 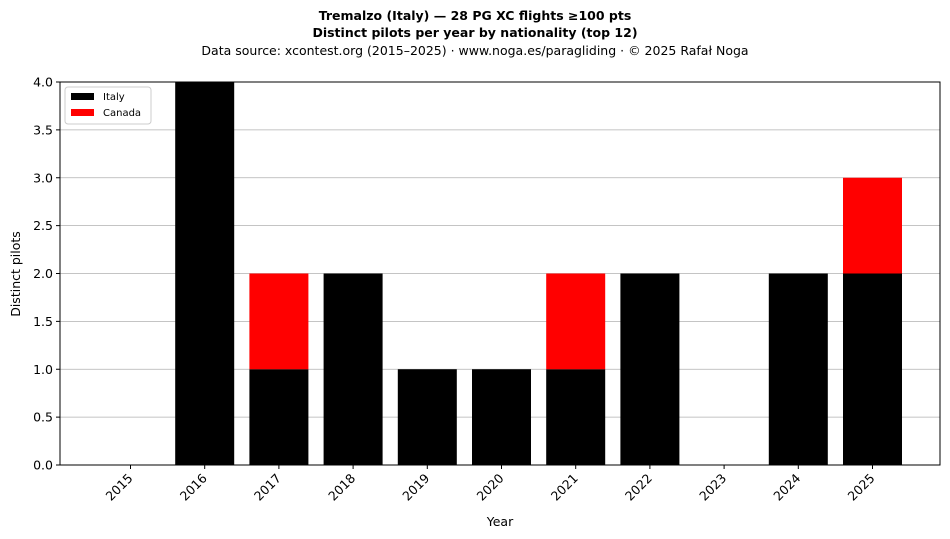 What do you see at coordinates (193, 486) in the screenshot?
I see `x-tick-label: 2016` at bounding box center [193, 486].